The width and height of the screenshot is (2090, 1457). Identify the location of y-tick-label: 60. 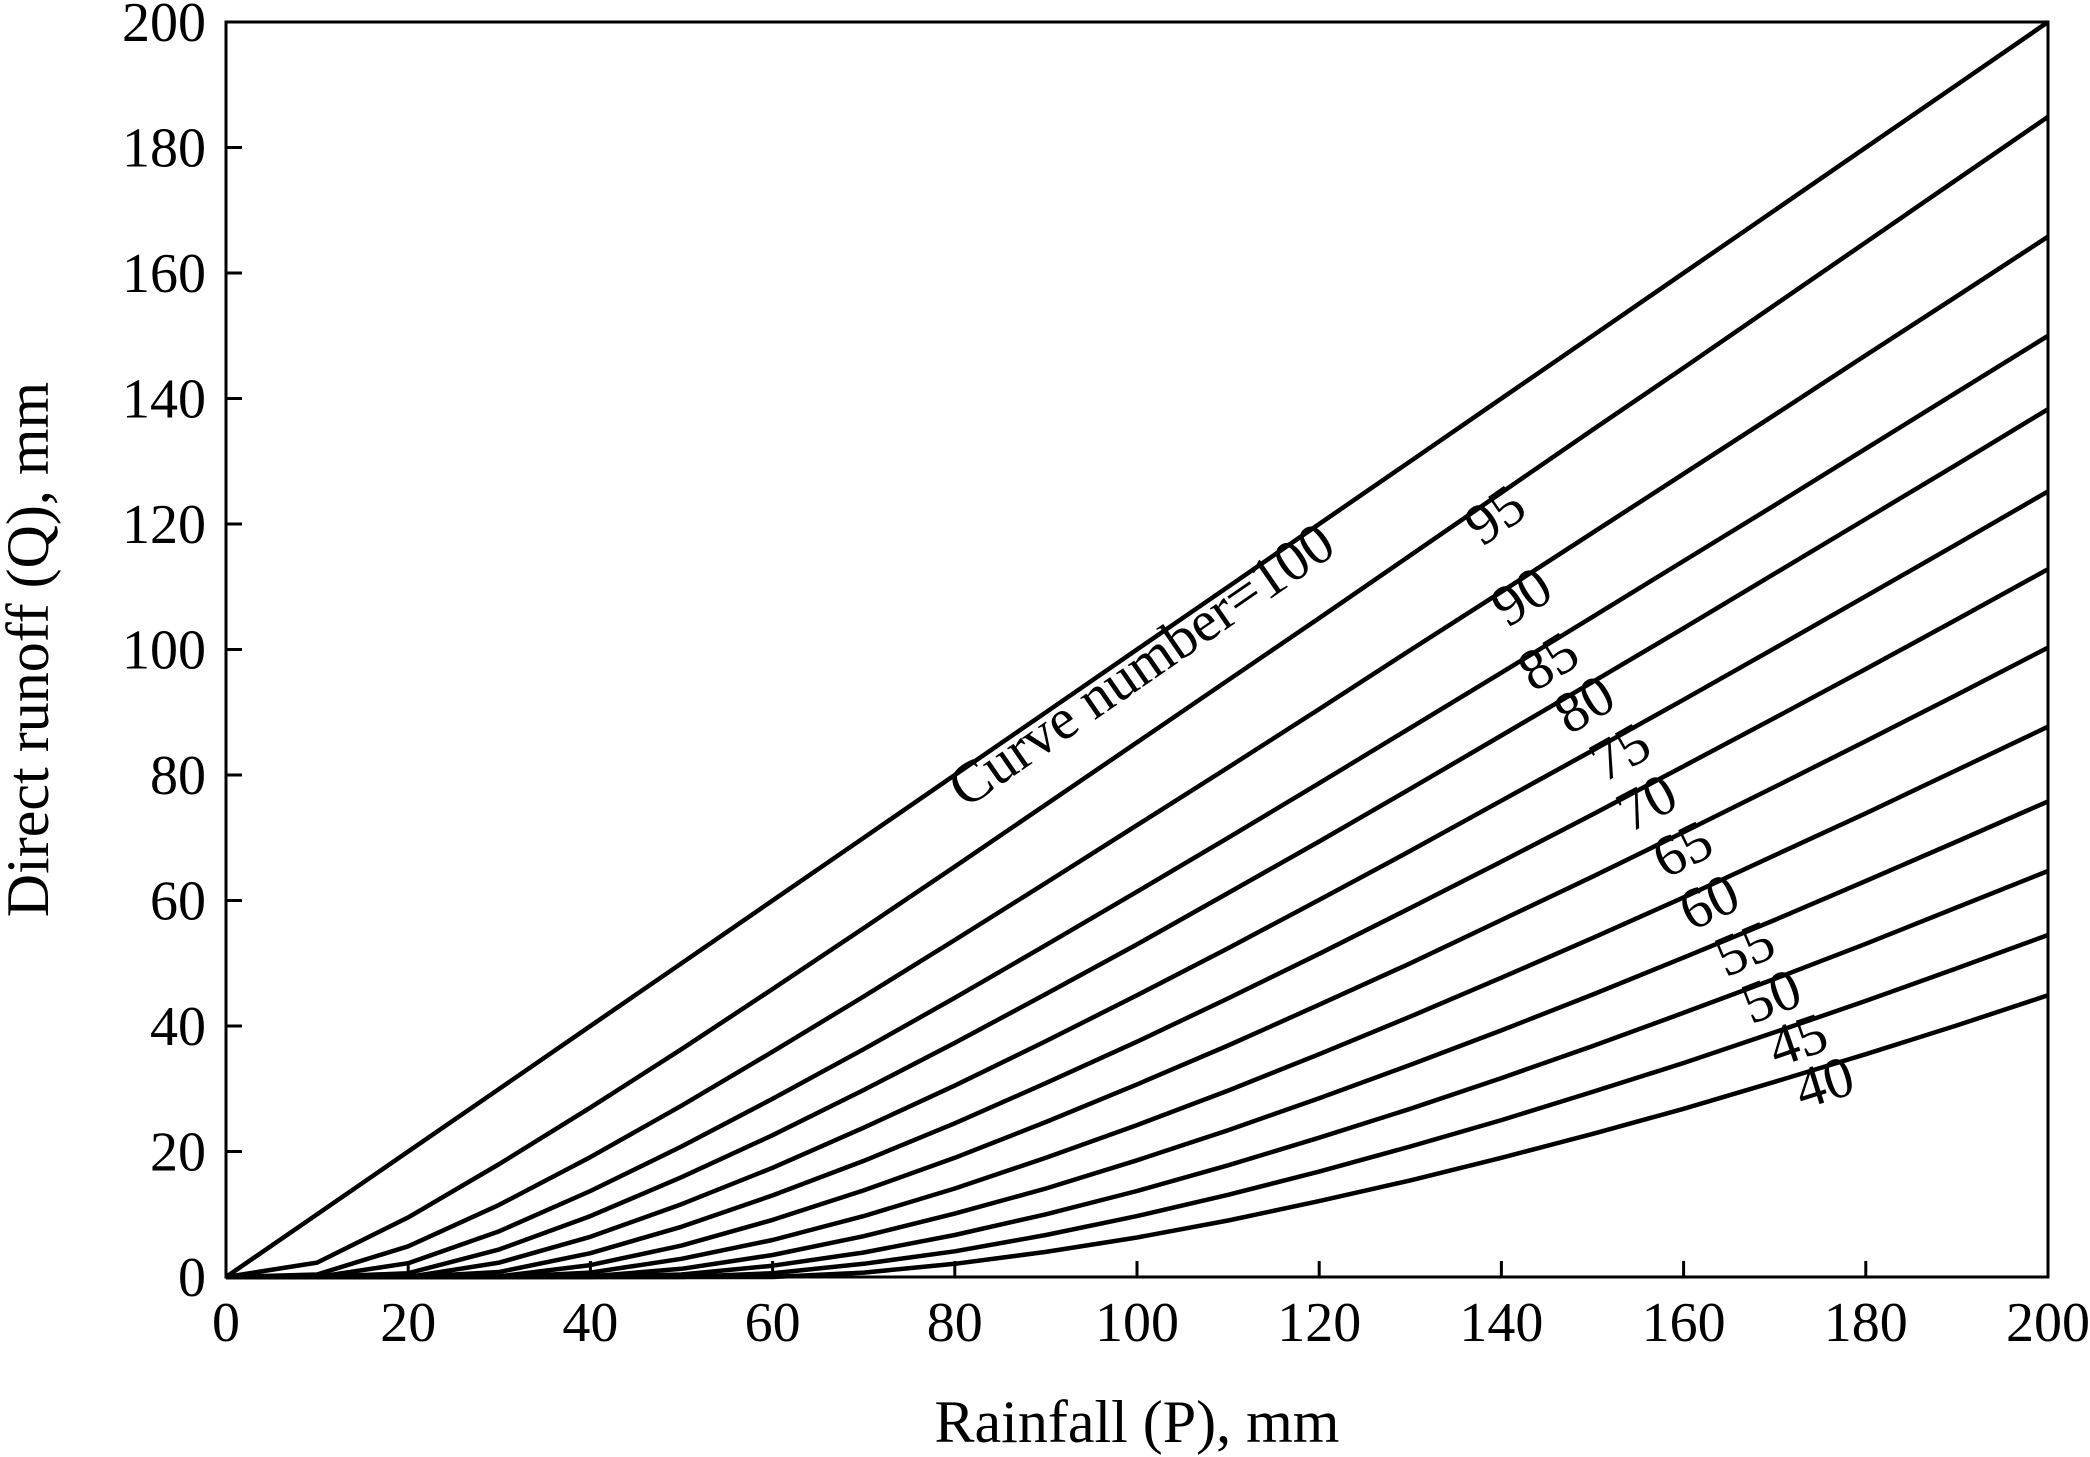
(178, 902).